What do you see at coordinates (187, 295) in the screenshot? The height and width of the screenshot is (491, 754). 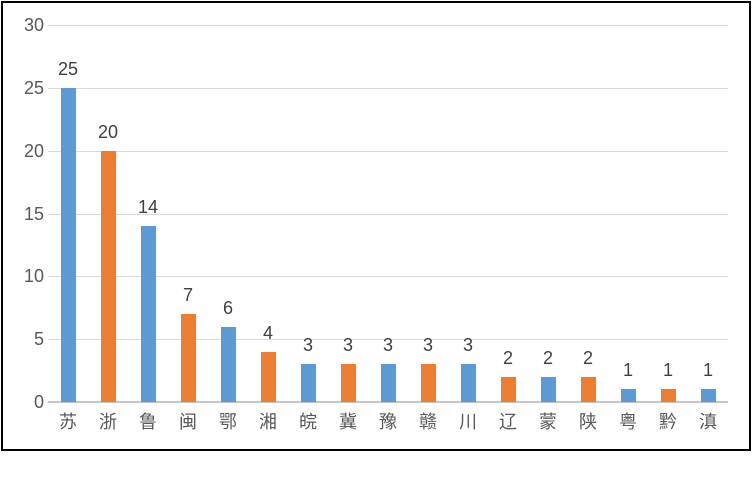 I see `bar-data-label: 7` at bounding box center [187, 295].